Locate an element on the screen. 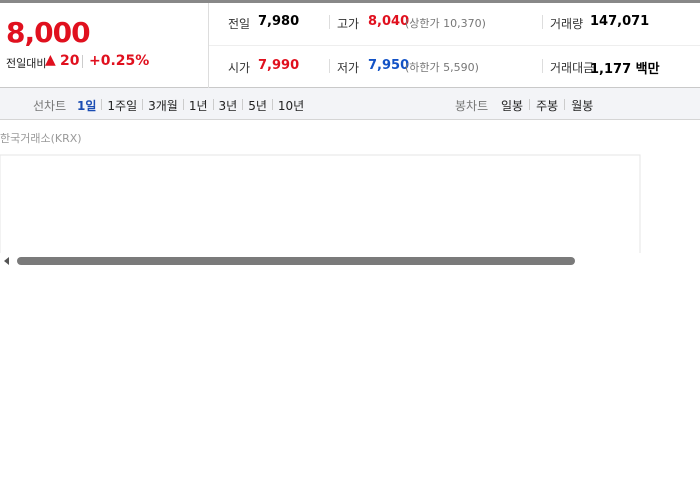 The height and width of the screenshot is (490, 700). stat-label: 고가 is located at coordinates (348, 24).